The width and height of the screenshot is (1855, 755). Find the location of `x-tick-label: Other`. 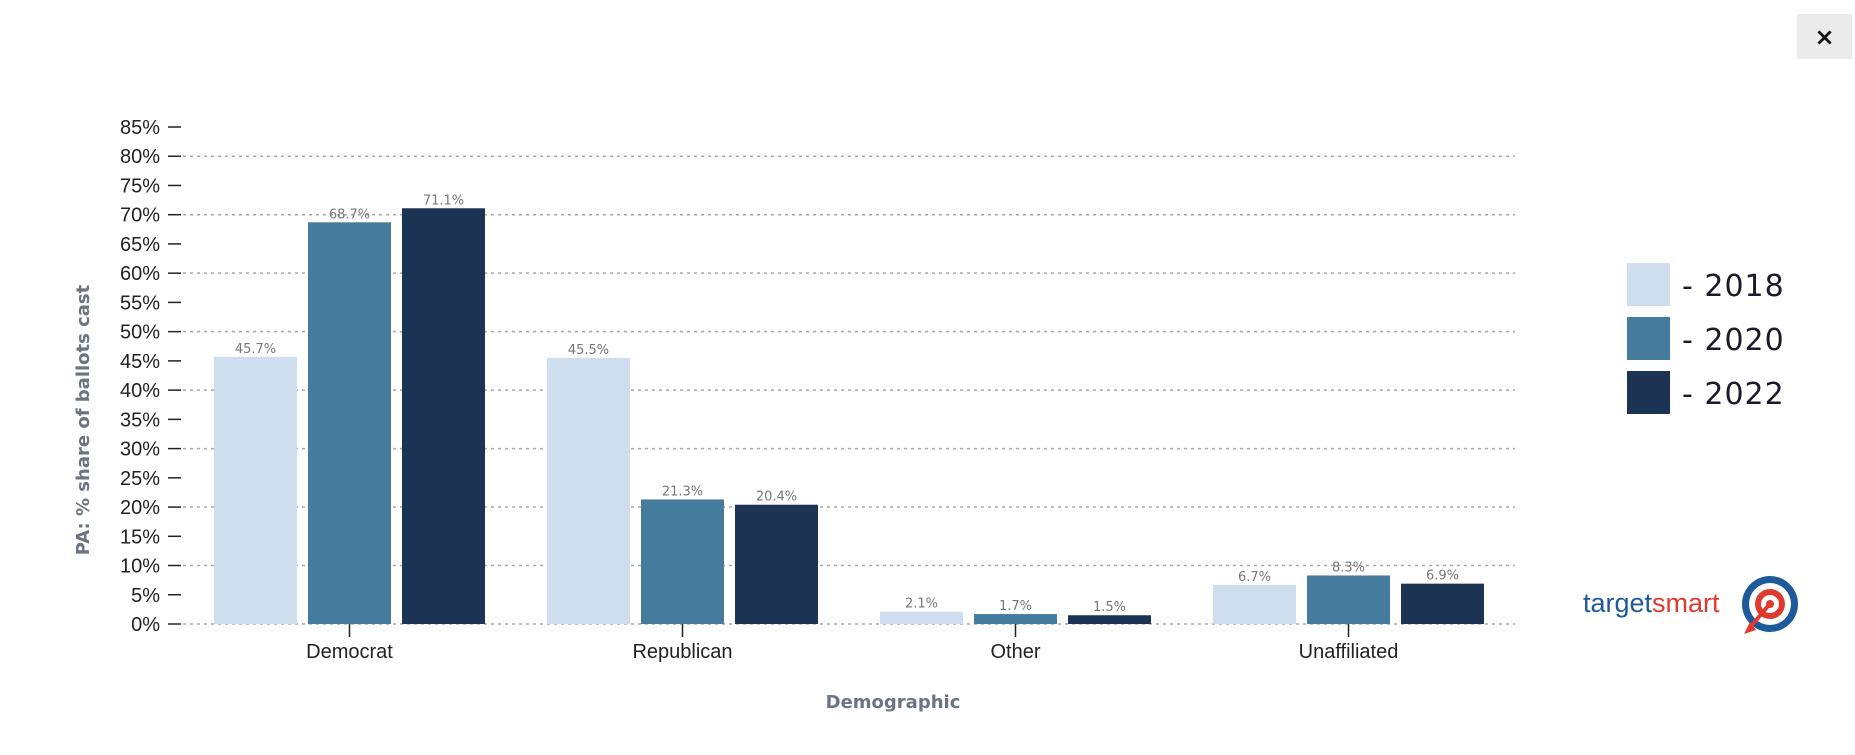

x-tick-label: Other is located at coordinates (1015, 652).